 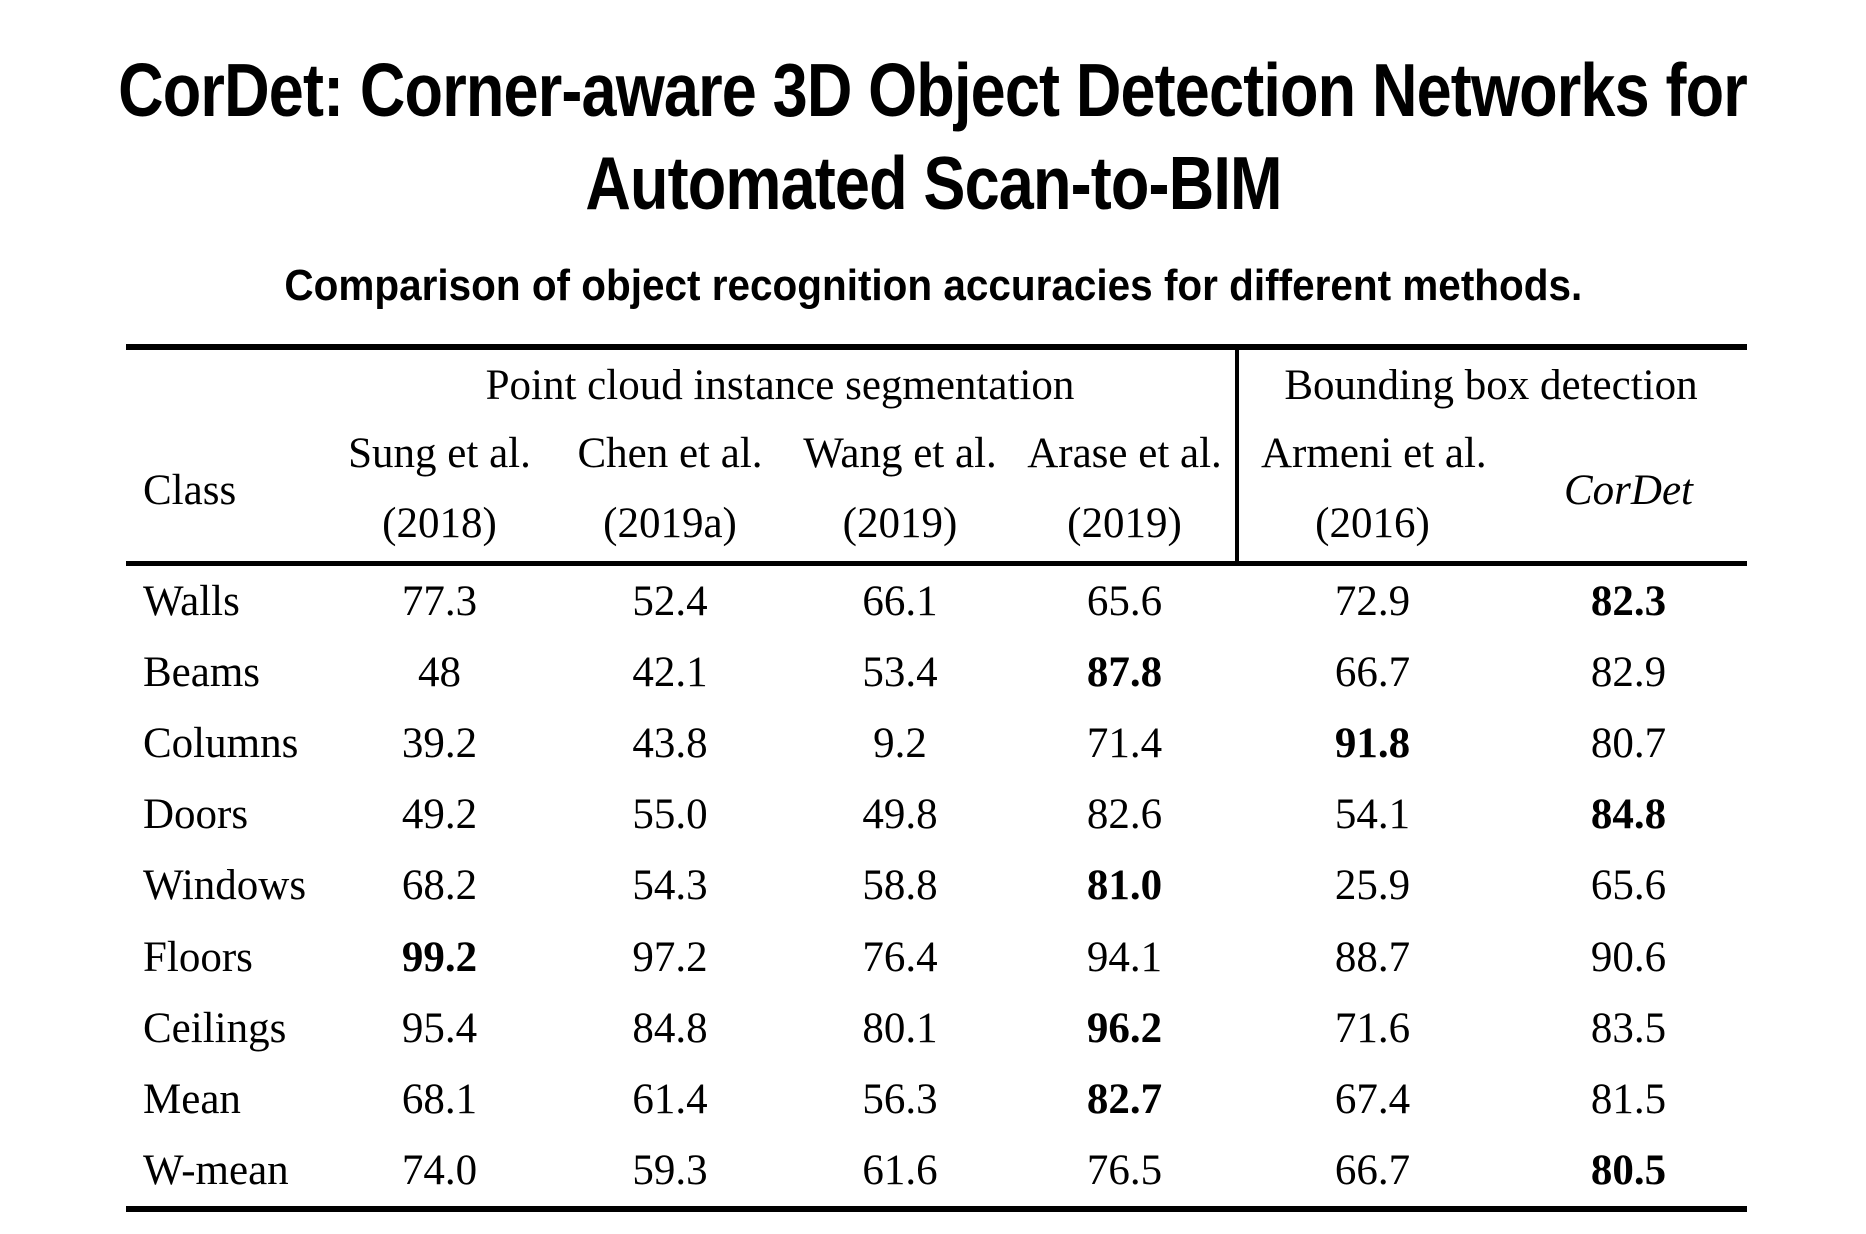 I want to click on value-cell: 48, so click(x=439, y=673).